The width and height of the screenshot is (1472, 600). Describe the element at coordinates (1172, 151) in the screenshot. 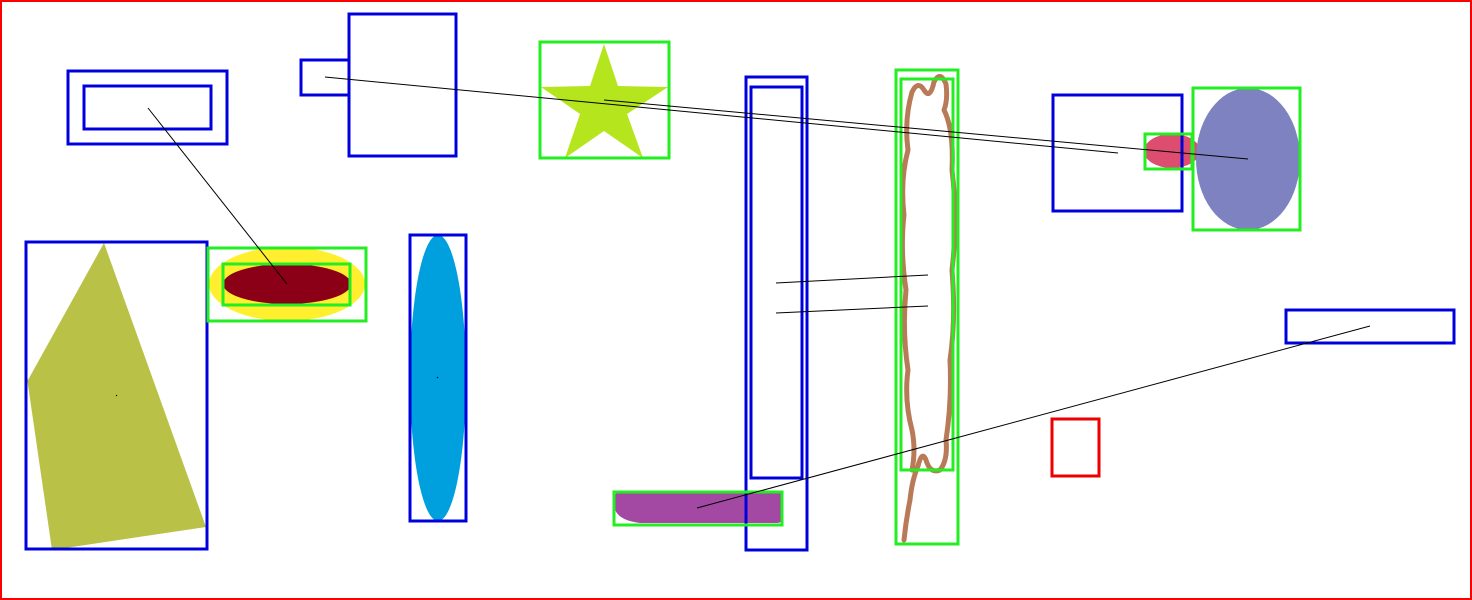

I see `pink-ellipse` at that location.